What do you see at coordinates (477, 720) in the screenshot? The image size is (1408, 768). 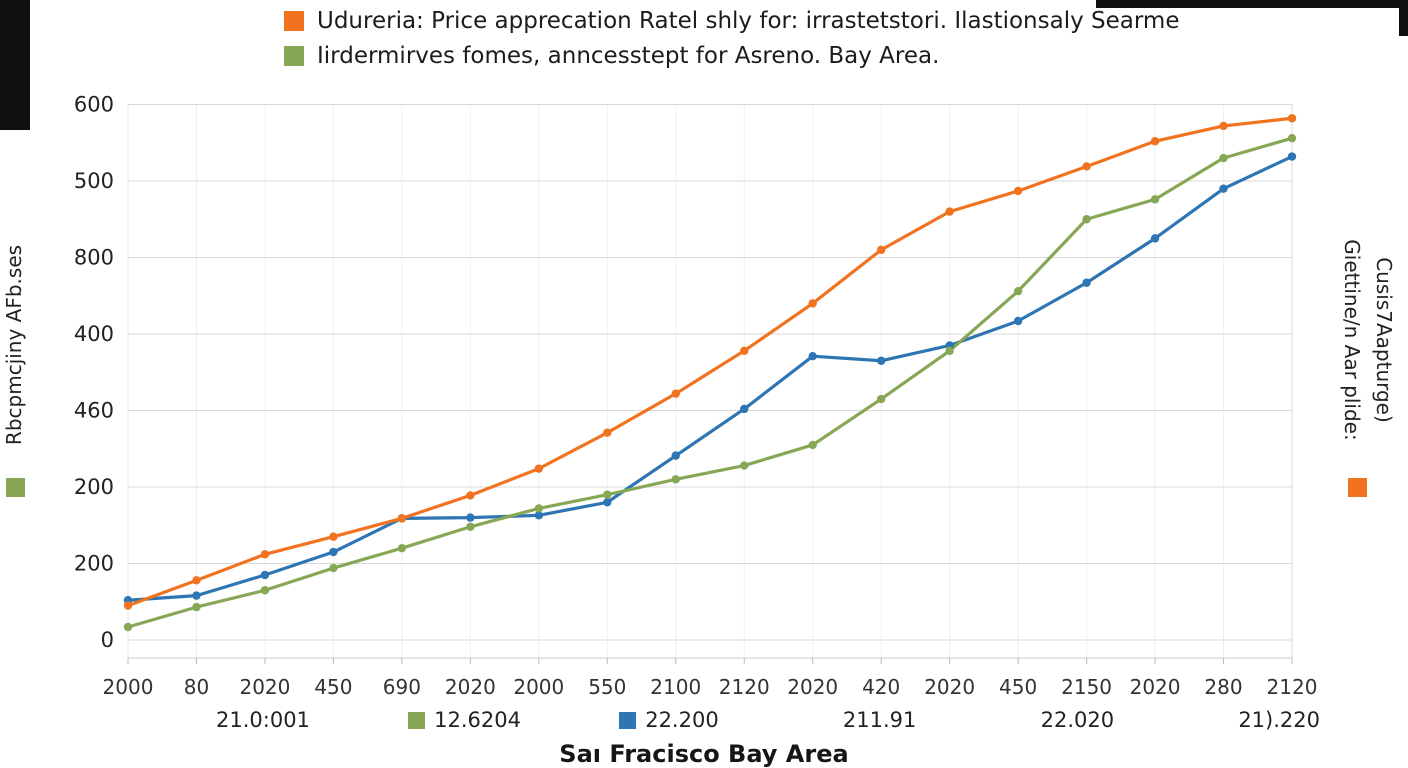 I see `sub-label-text: 12.6204` at bounding box center [477, 720].